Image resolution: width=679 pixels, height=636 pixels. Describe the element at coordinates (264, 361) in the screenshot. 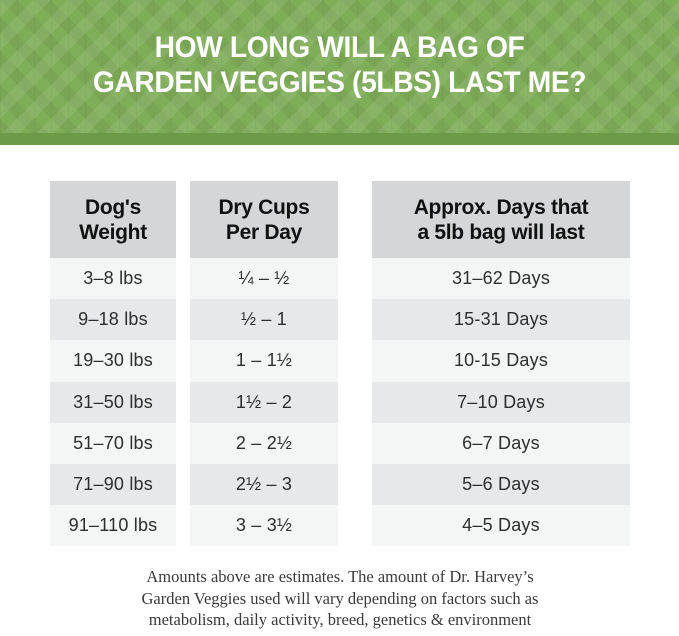

I see `table-cell-cups-3: 1 – 1½` at that location.